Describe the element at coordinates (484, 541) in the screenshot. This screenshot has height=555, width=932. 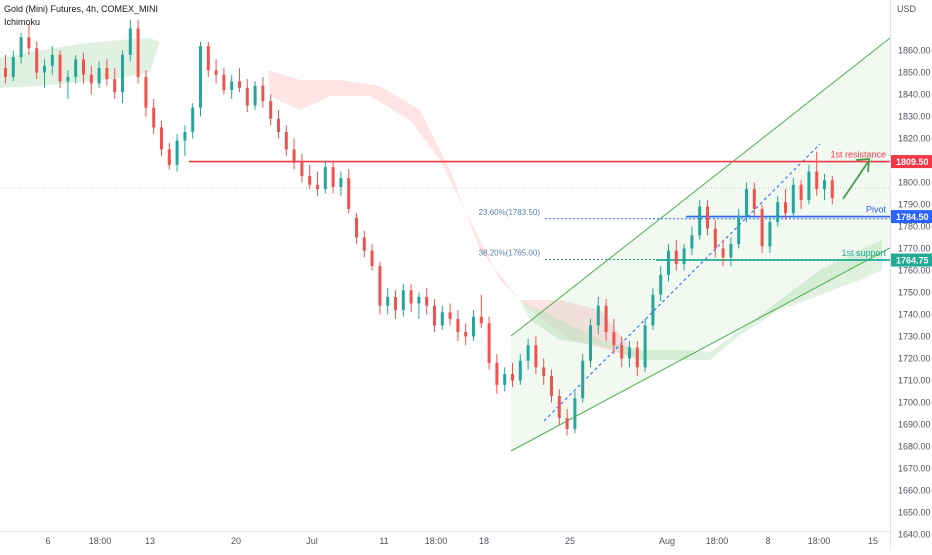
I see `time-tick-label: 18` at that location.